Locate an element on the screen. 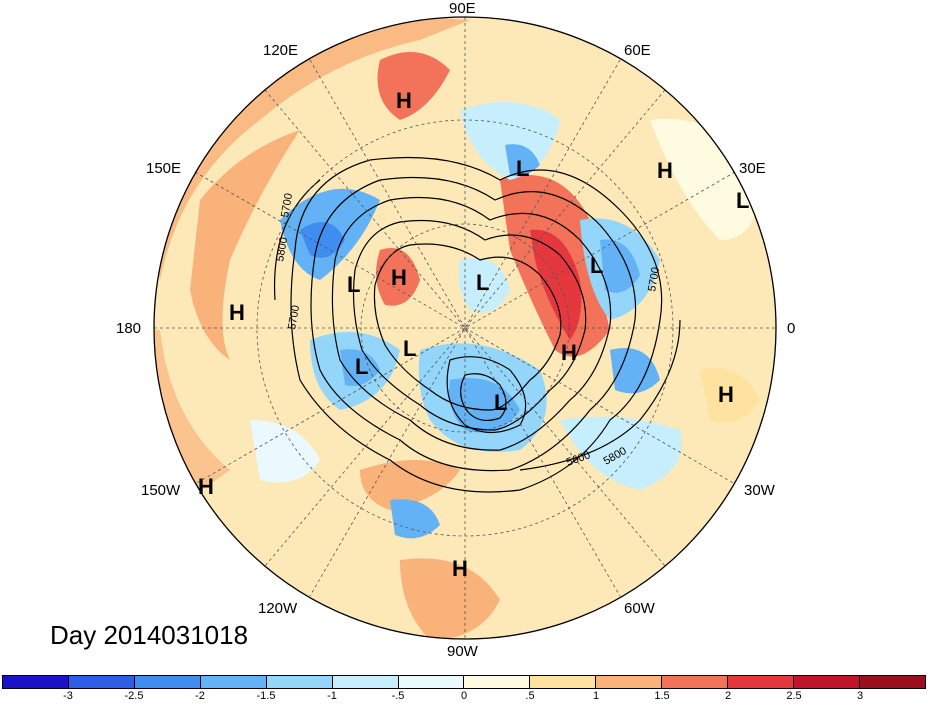 The width and height of the screenshot is (928, 707). color-bar-tick-label: -2 is located at coordinates (200, 696).